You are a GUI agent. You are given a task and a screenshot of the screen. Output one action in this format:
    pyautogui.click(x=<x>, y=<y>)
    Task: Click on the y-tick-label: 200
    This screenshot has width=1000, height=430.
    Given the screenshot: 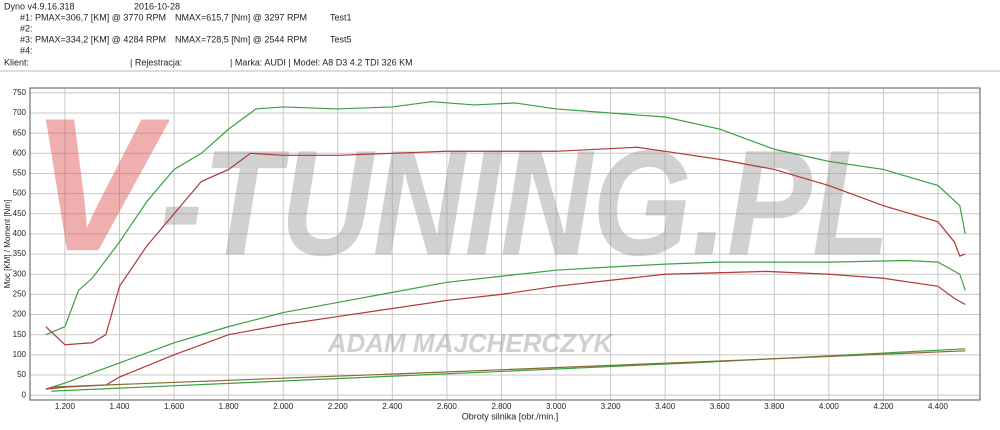 What is the action you would take?
    pyautogui.click(x=20, y=314)
    